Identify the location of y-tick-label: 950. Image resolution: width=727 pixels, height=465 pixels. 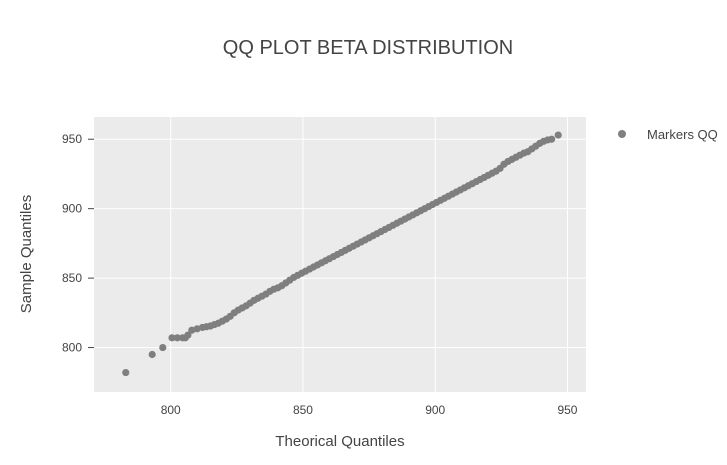
(72, 139).